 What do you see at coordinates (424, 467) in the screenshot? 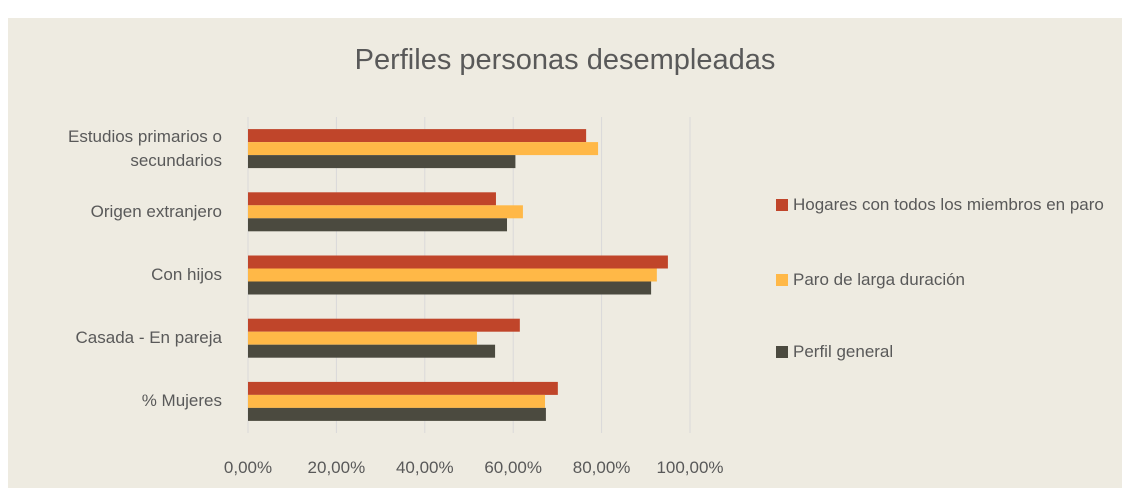
I see `x-tick-label: 40,00%` at bounding box center [424, 467].